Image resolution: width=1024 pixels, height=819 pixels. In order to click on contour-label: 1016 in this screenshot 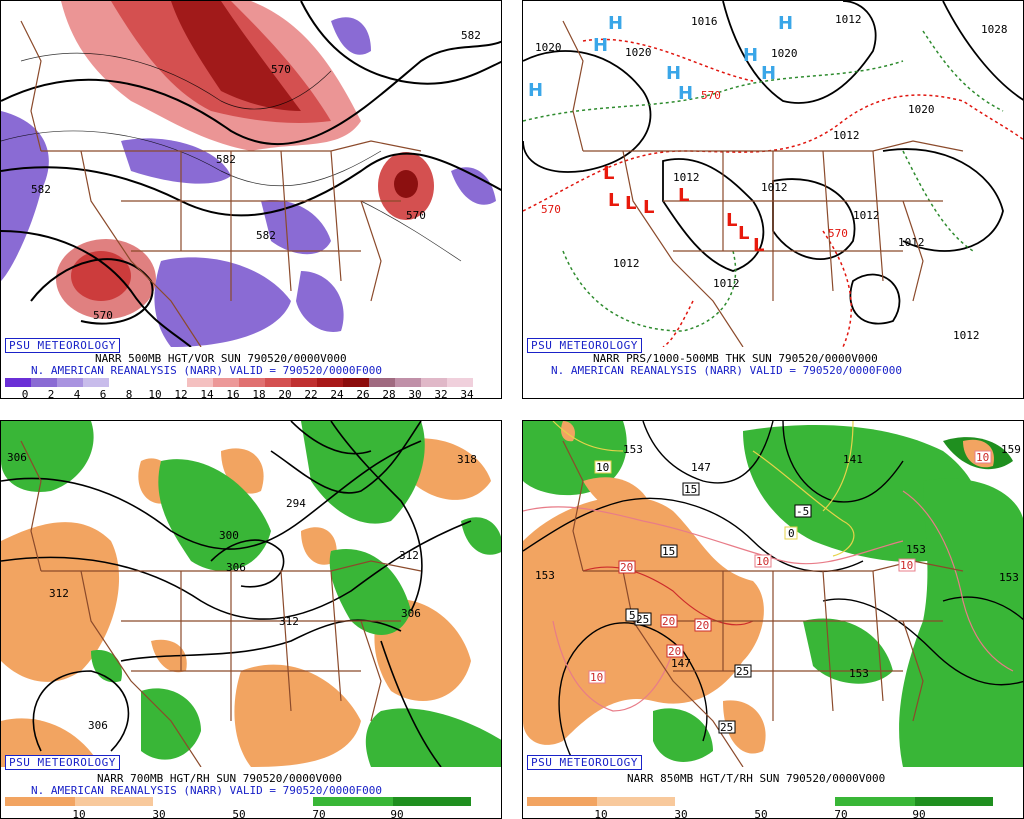, I will do `click(704, 21)`.